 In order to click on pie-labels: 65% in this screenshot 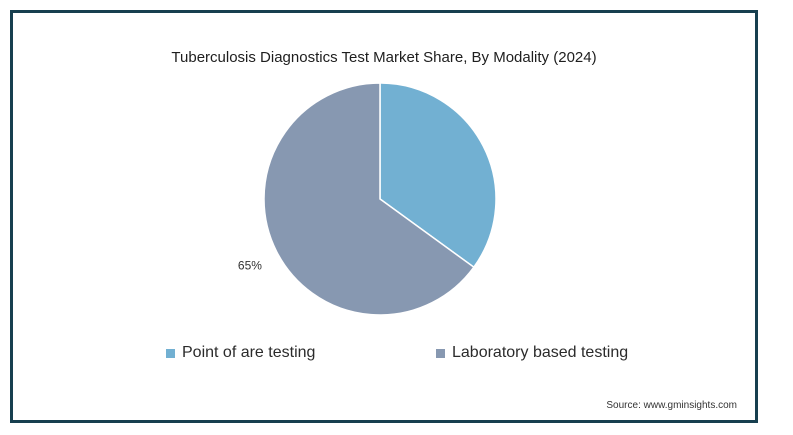, I will do `click(250, 265)`.